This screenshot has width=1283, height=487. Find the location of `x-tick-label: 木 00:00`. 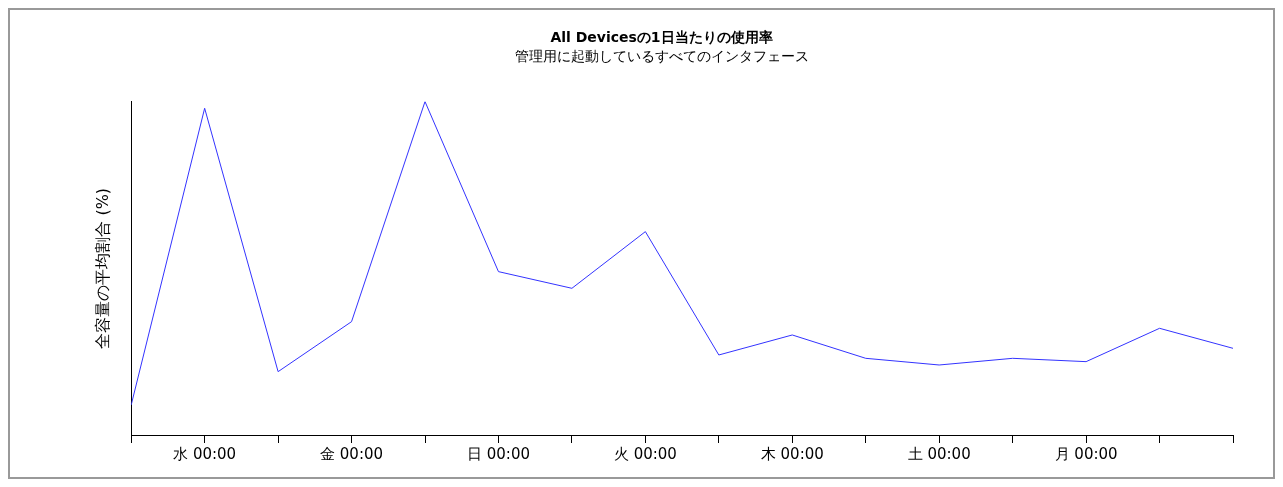

x-tick-label: 木 00:00 is located at coordinates (792, 453).